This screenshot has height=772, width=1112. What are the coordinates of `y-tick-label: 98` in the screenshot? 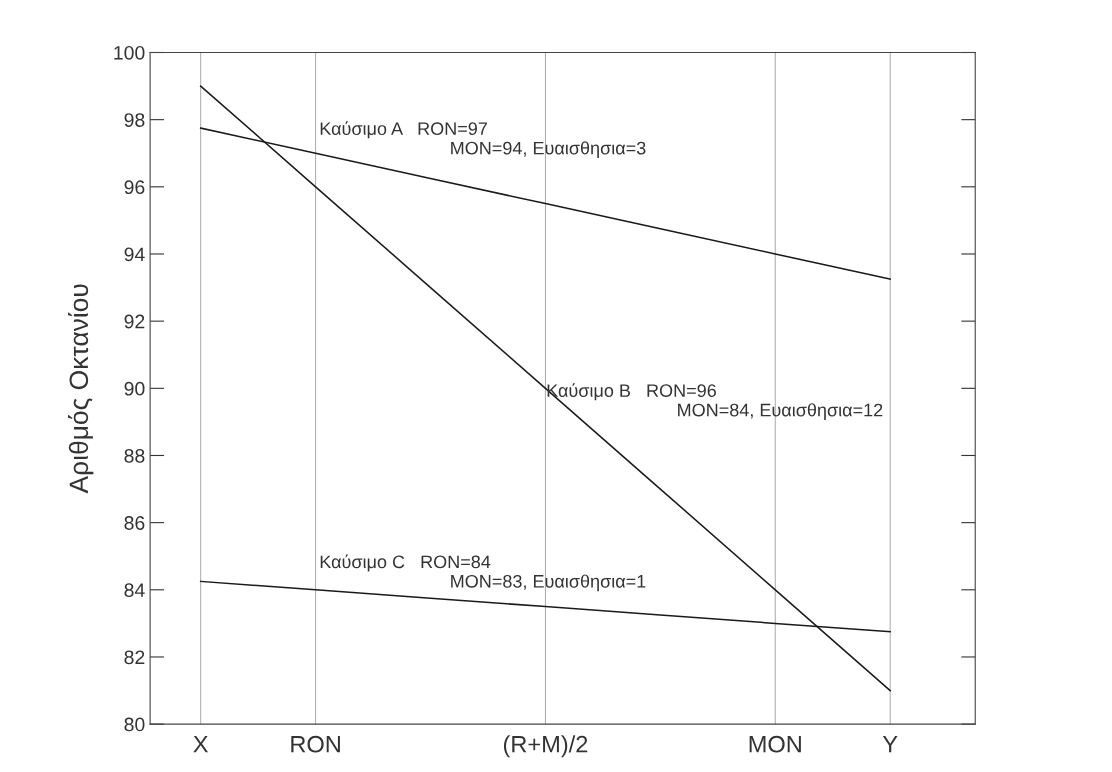 It's located at (134, 120).